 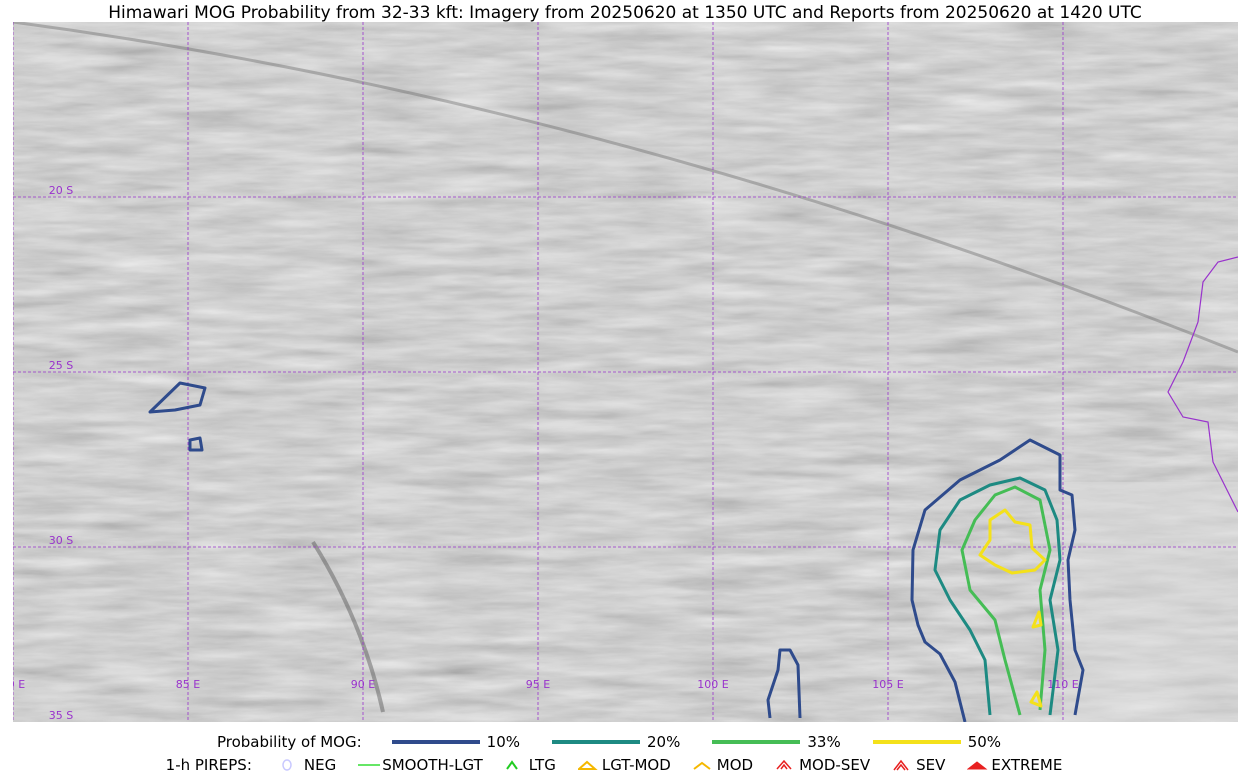 What do you see at coordinates (348, 626) in the screenshot?
I see `cloud-edge` at bounding box center [348, 626].